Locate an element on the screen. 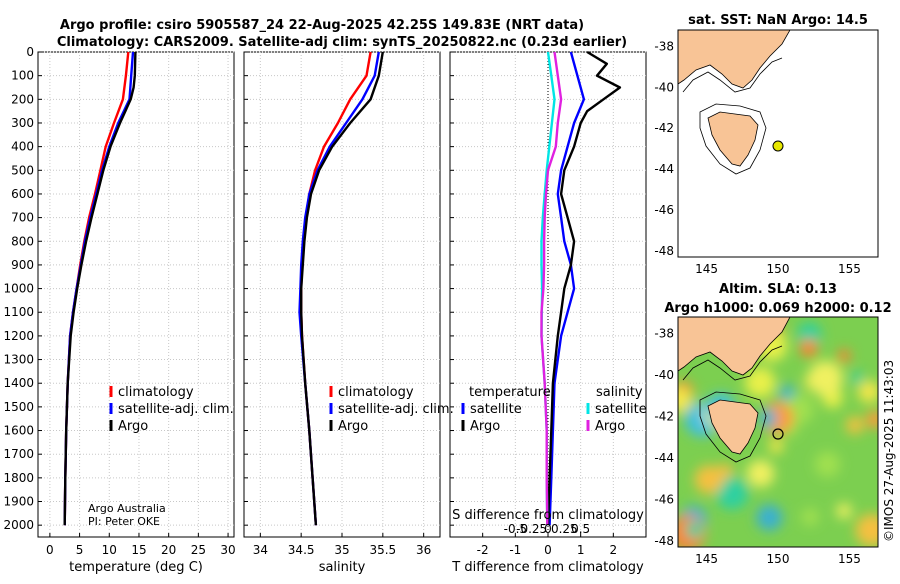 This screenshot has width=900, height=584. y-tick-label: 200 is located at coordinates (22, 99).